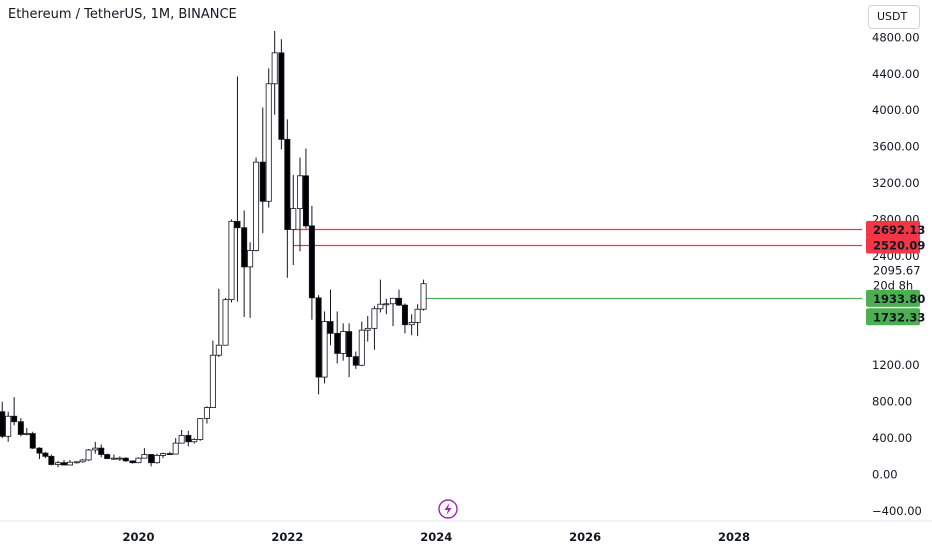  What do you see at coordinates (899, 299) in the screenshot?
I see `price-badge-label: 1933.80` at bounding box center [899, 299].